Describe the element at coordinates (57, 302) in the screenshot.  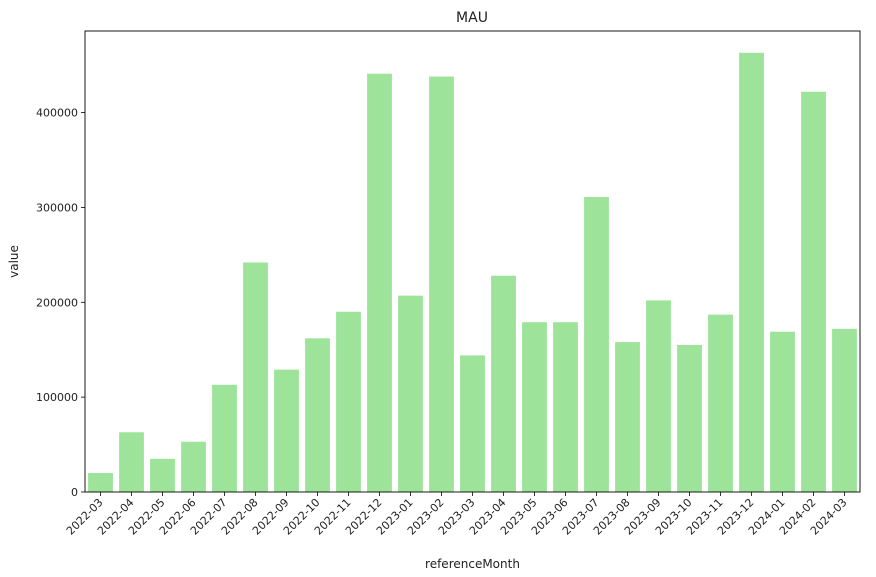
I see `y-tick-label: 200000` at that location.